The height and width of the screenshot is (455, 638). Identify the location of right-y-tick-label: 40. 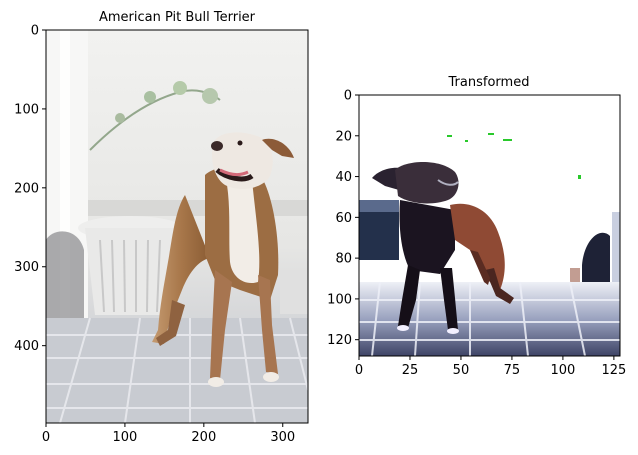
(343, 177).